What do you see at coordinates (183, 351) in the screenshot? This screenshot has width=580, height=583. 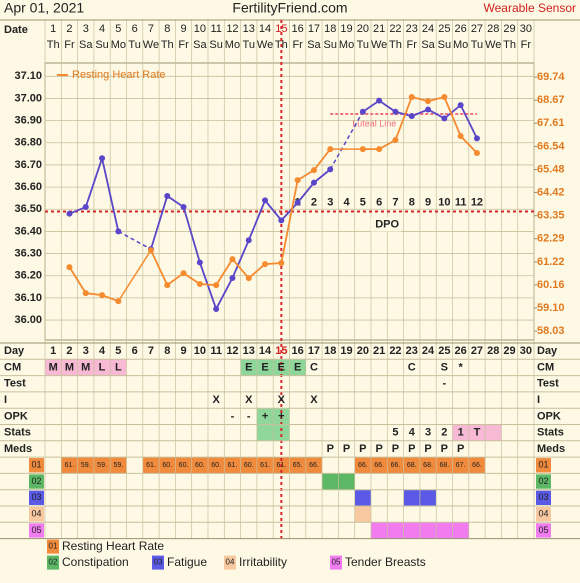 I see `day-number: 9` at bounding box center [183, 351].